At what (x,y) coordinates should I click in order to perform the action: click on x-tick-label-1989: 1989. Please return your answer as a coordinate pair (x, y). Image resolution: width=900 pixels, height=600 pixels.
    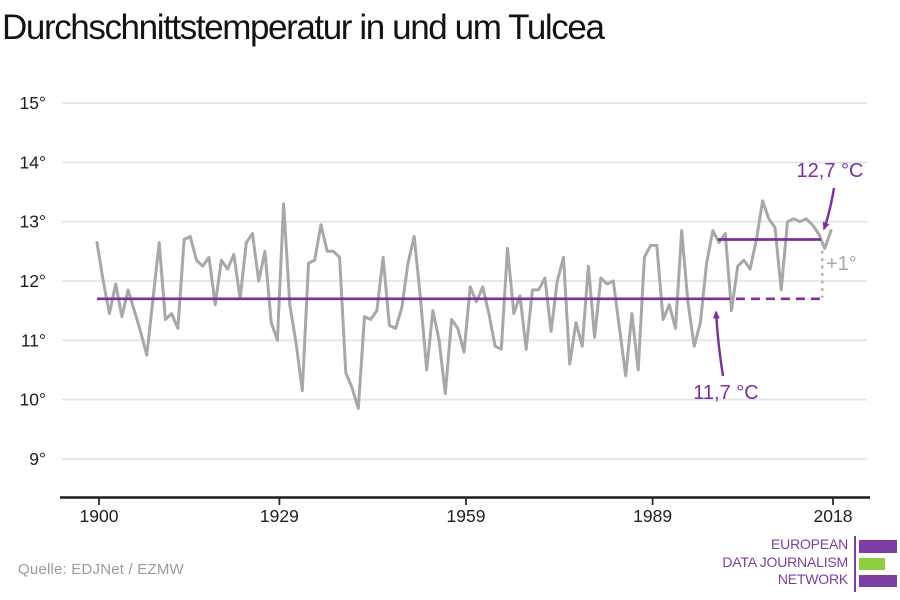
    Looking at the image, I should click on (652, 516).